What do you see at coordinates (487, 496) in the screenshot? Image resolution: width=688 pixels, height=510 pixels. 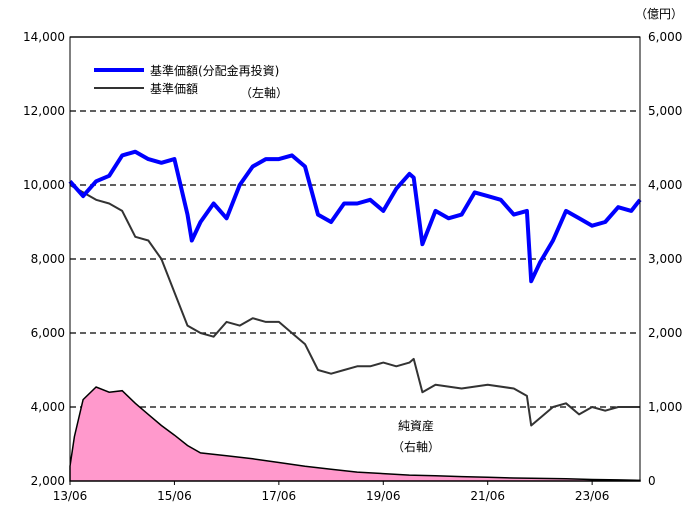 I see `x-axis-tick-label: 21/06` at bounding box center [487, 496].